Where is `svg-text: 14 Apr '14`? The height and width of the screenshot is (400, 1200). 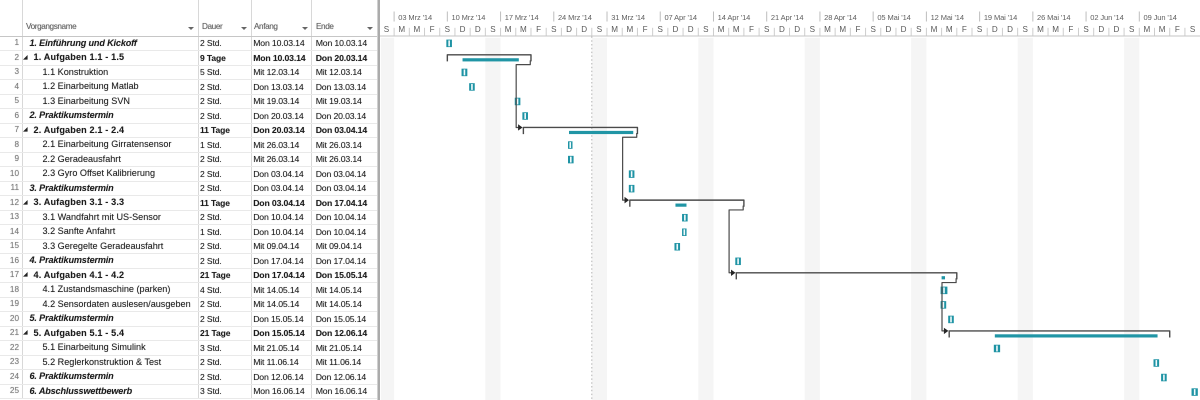 svg-text: 14 Apr '14 is located at coordinates (734, 17).